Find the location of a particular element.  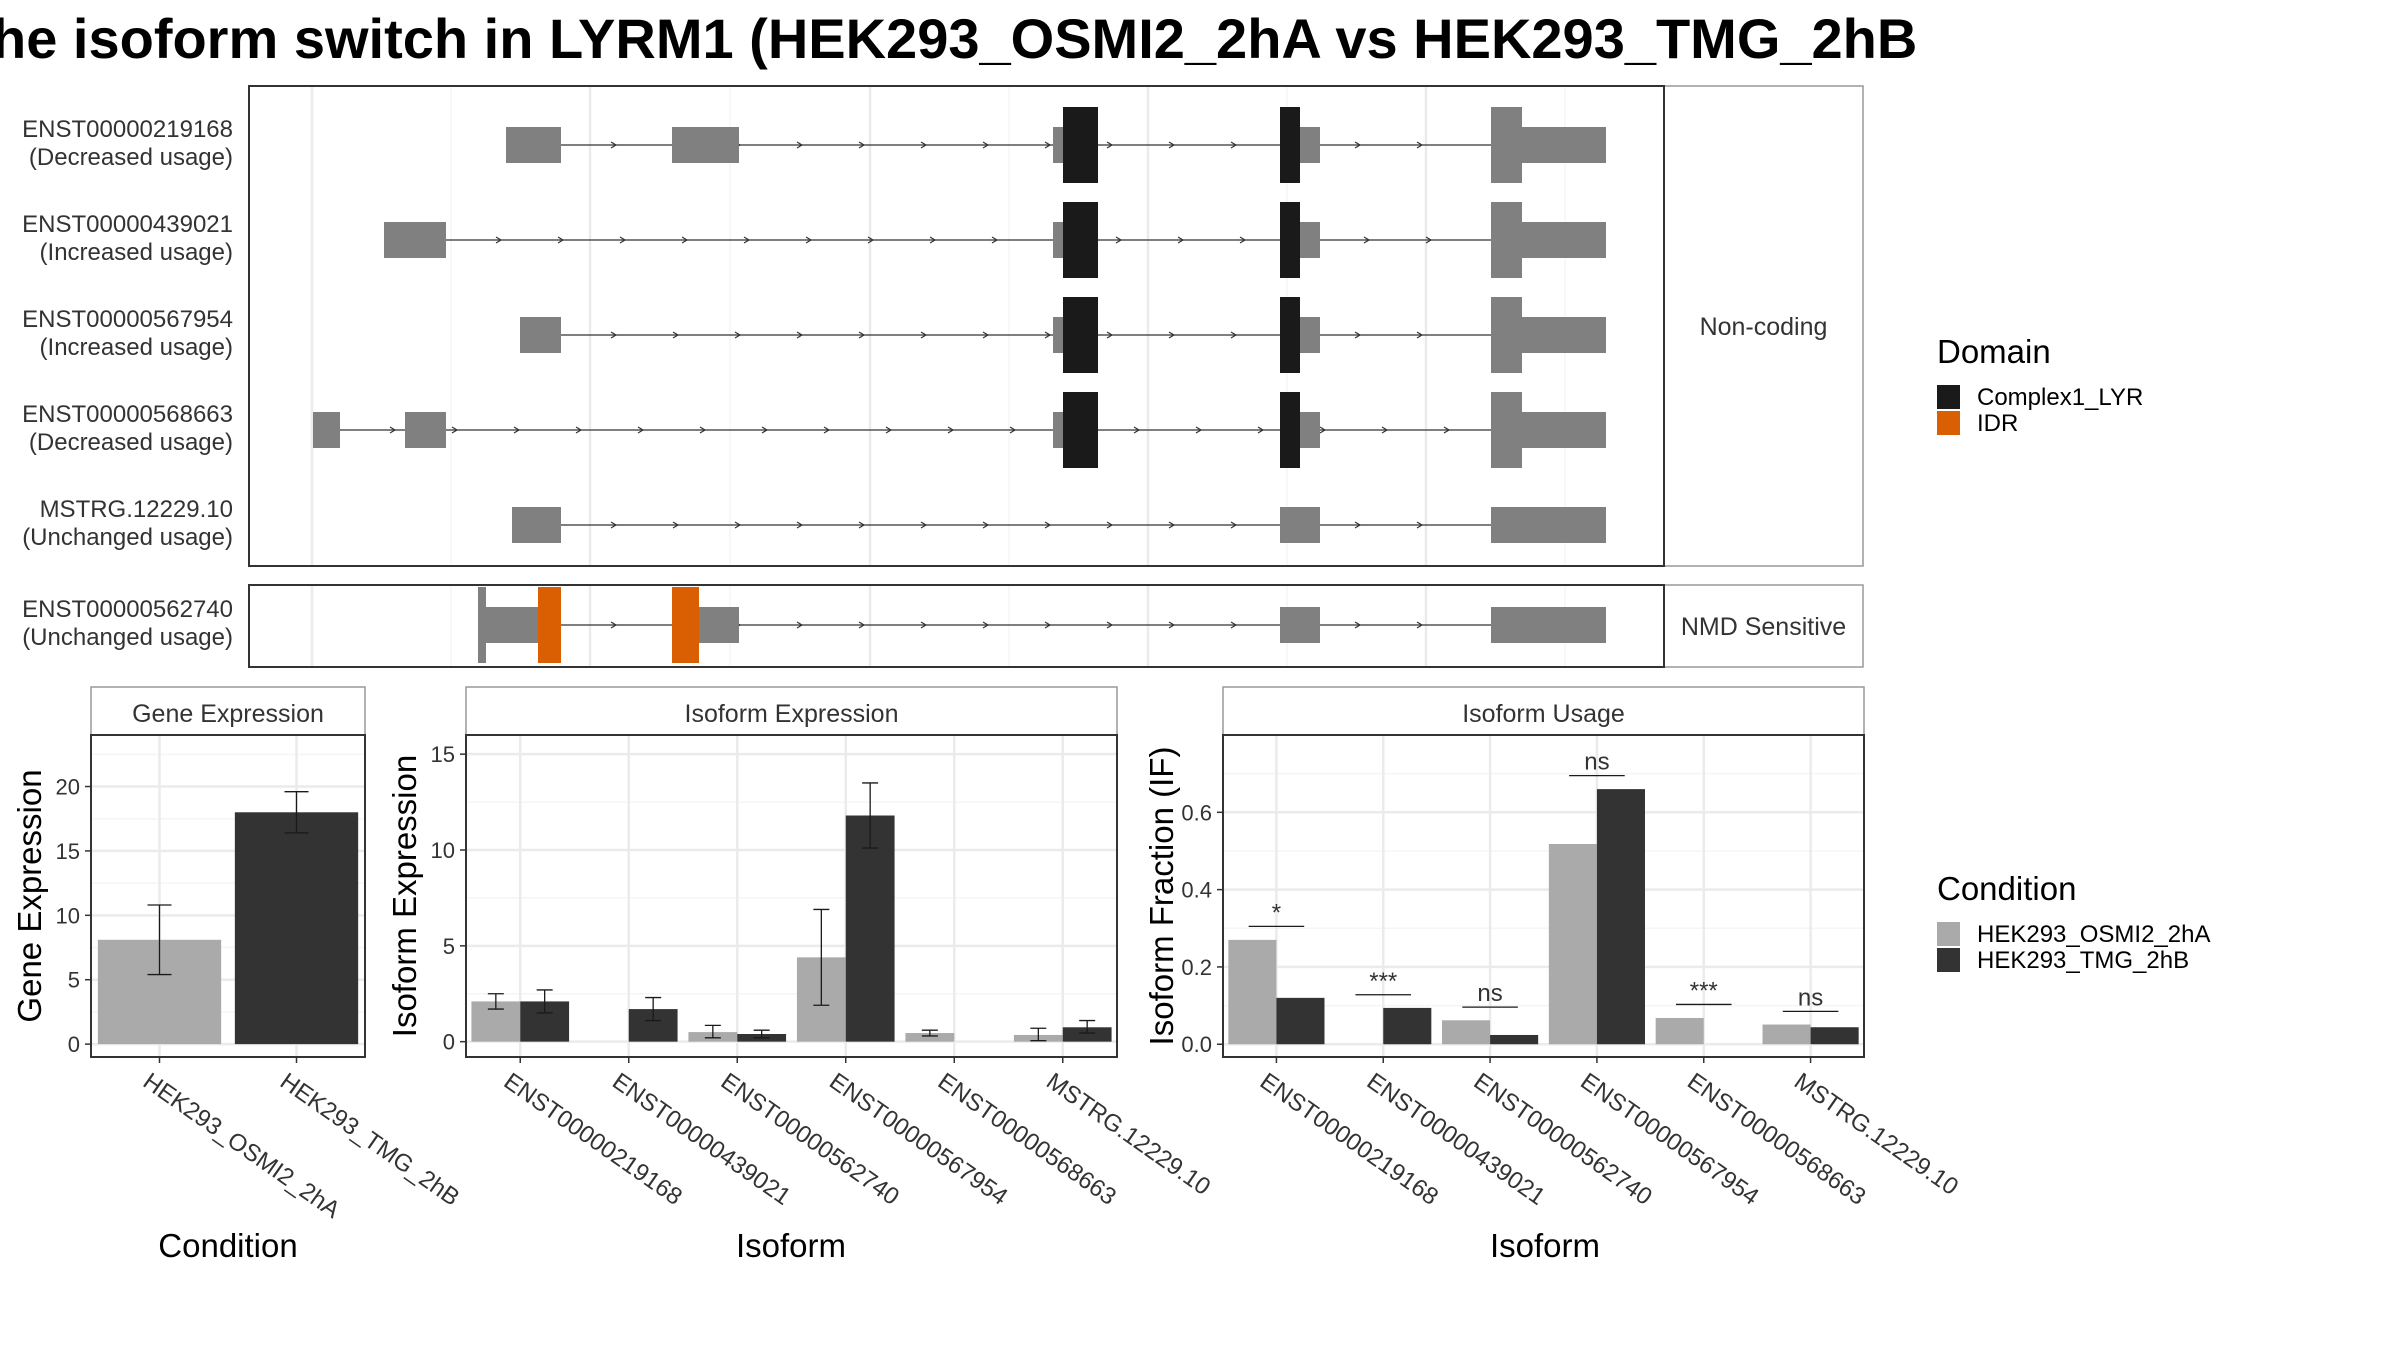

y-tick-label: 10 is located at coordinates (443, 850).